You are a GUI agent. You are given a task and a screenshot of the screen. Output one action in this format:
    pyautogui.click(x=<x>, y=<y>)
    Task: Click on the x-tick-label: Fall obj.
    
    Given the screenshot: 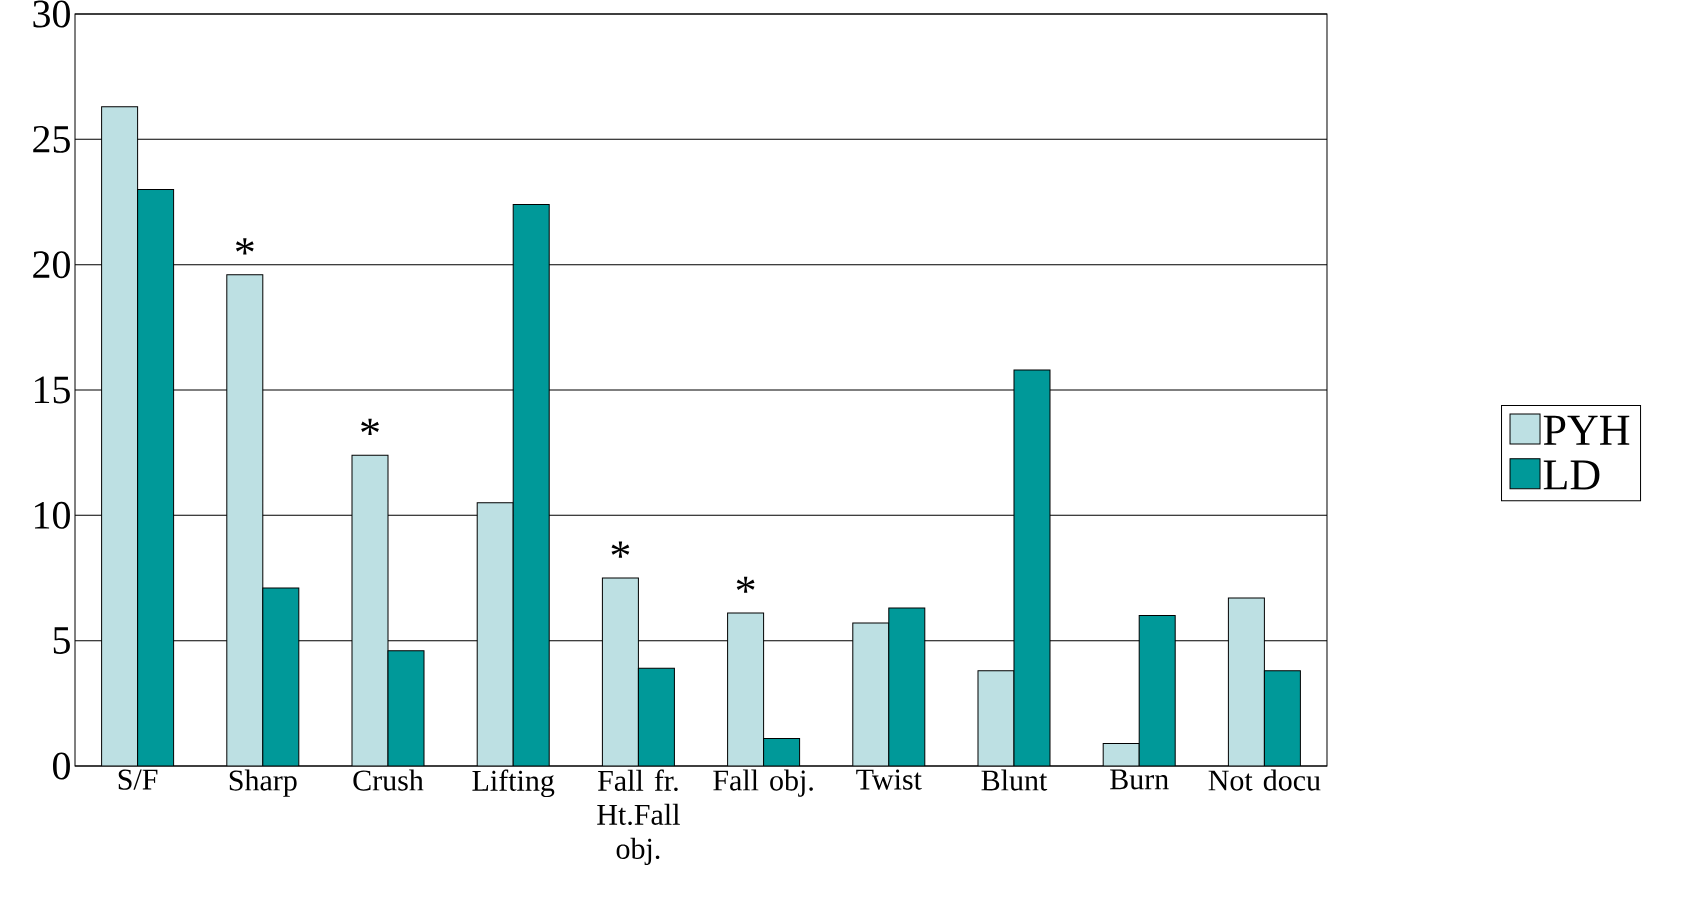 What is the action you would take?
    pyautogui.click(x=763, y=783)
    